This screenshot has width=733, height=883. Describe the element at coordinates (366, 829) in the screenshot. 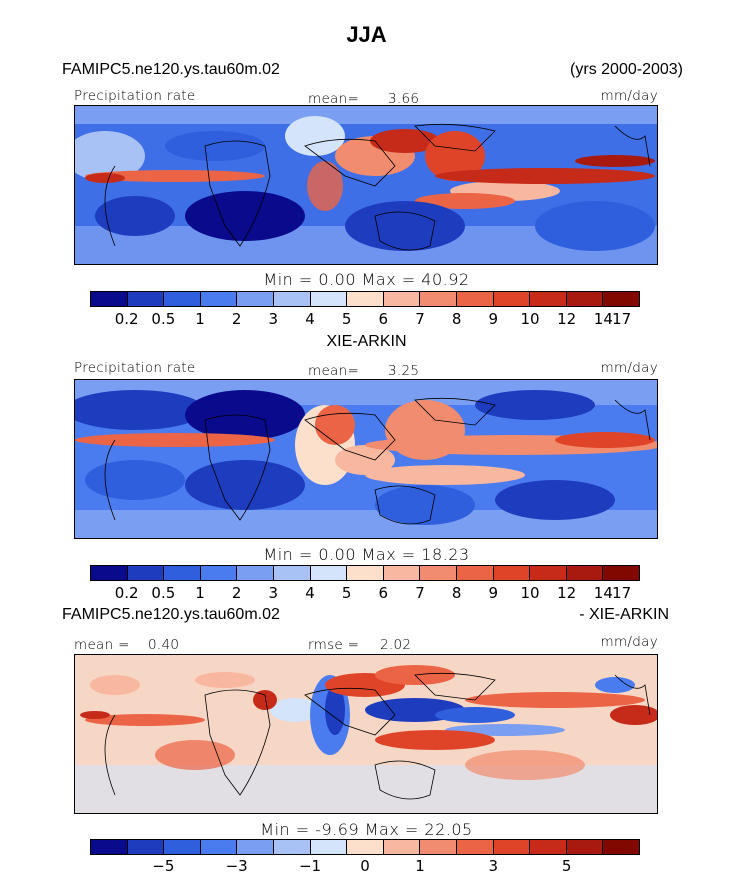

I see `panel3-minmax: Min = -9.69 Max = 22.05` at that location.